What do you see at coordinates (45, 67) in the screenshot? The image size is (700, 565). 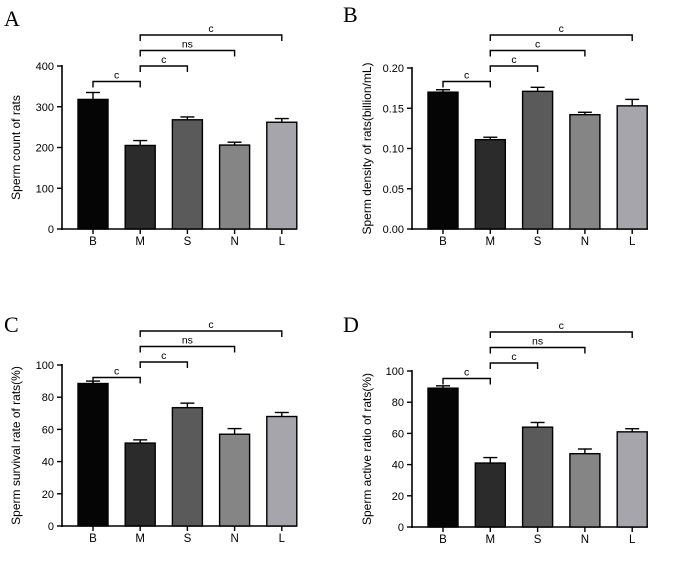 I see `y-tick-label: 400` at bounding box center [45, 67].